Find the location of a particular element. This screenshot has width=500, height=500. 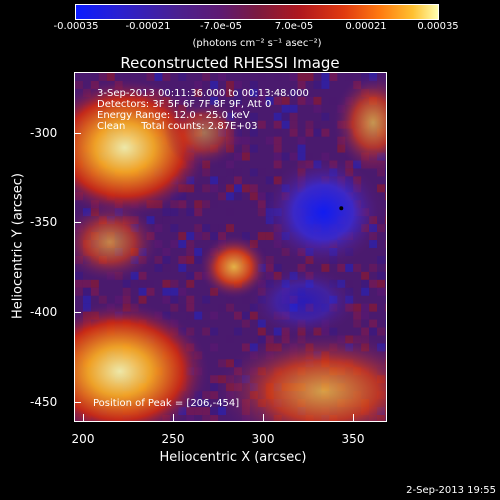

colorbar-tick: -0.00021 is located at coordinates (148, 26).